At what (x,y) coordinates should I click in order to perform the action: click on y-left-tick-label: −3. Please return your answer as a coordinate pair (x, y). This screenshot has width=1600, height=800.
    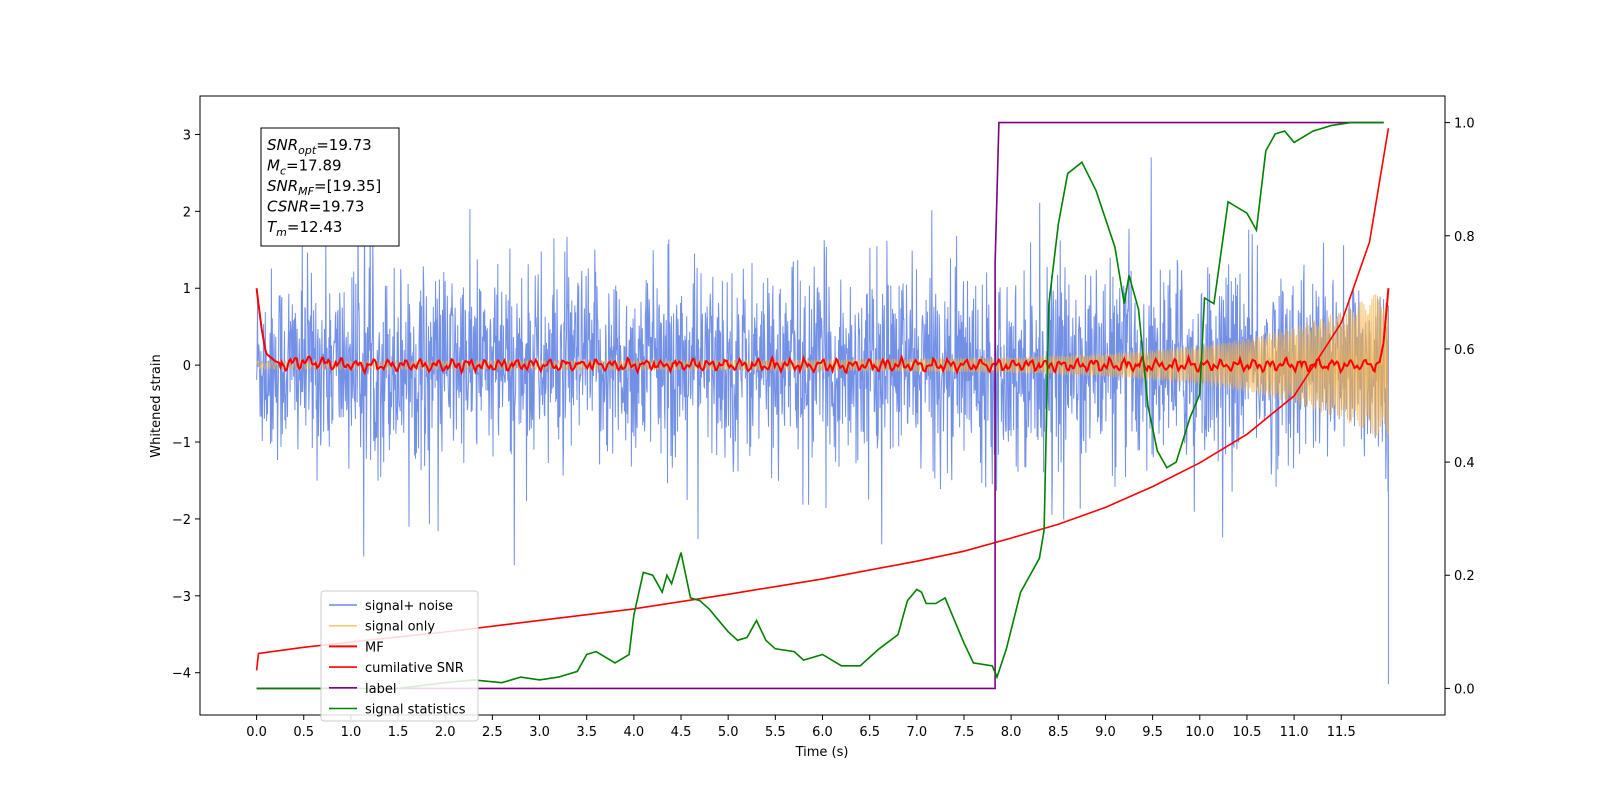
    Looking at the image, I should click on (181, 597).